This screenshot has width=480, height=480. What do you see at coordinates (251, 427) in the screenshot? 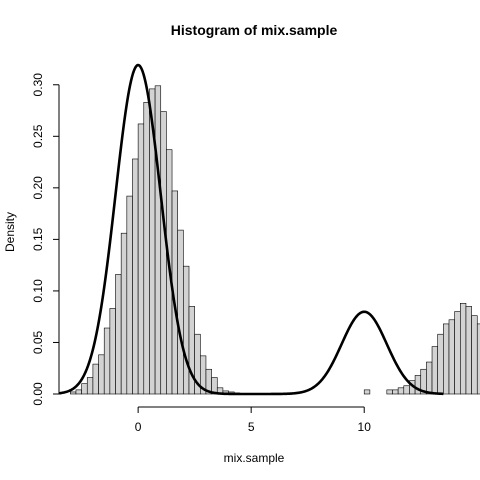
I see `x-tick-label: 5` at bounding box center [251, 427].